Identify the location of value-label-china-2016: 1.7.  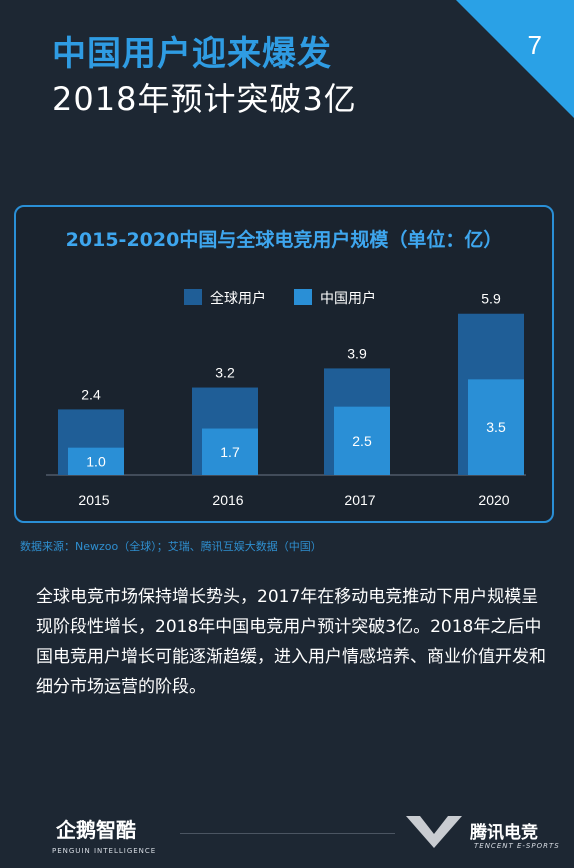
(230, 452).